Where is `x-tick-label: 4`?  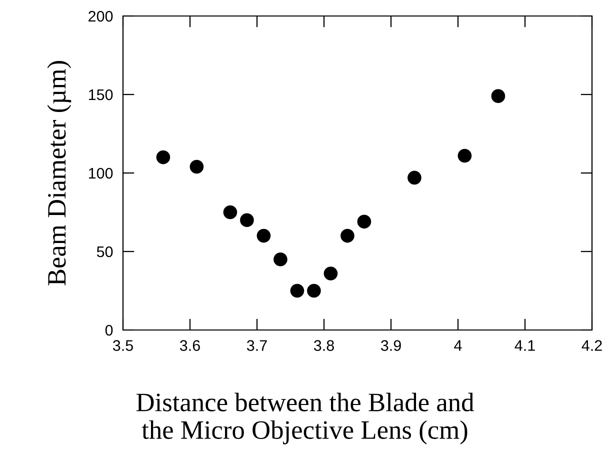
x-tick-label: 4 is located at coordinates (458, 345).